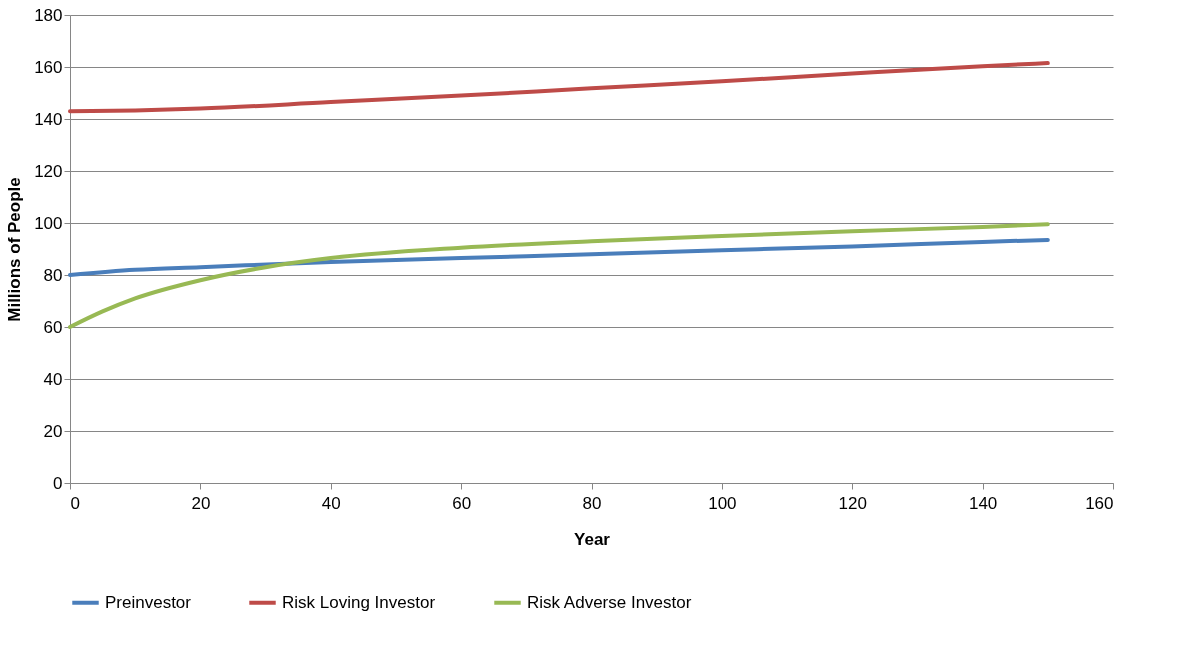 The height and width of the screenshot is (654, 1181). What do you see at coordinates (148, 602) in the screenshot?
I see `legend-label: Preinvestor` at bounding box center [148, 602].